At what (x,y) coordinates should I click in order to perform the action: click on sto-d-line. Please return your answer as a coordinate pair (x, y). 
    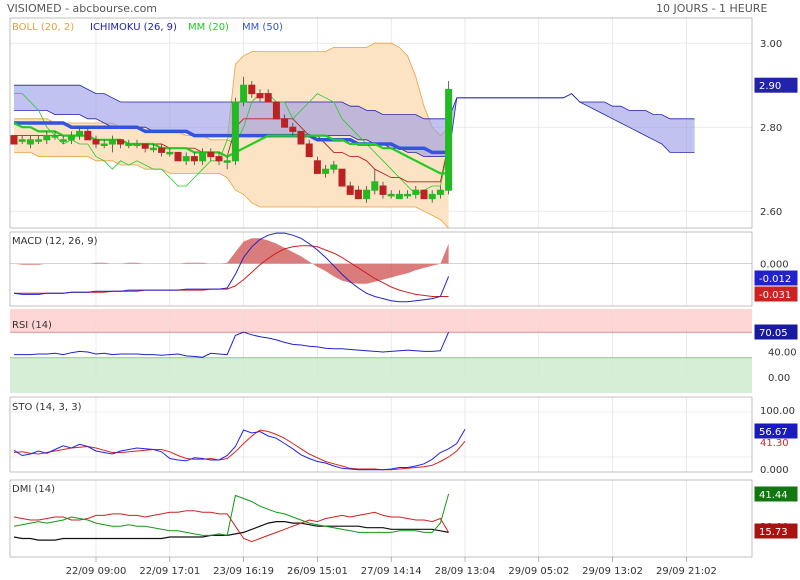
    Looking at the image, I should click on (239, 450).